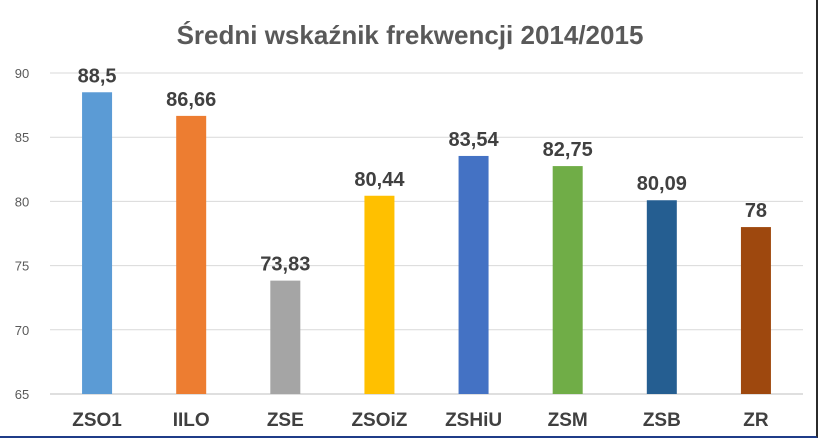 This screenshot has width=820, height=445. What do you see at coordinates (756, 420) in the screenshot?
I see `category-label: ZR` at bounding box center [756, 420].